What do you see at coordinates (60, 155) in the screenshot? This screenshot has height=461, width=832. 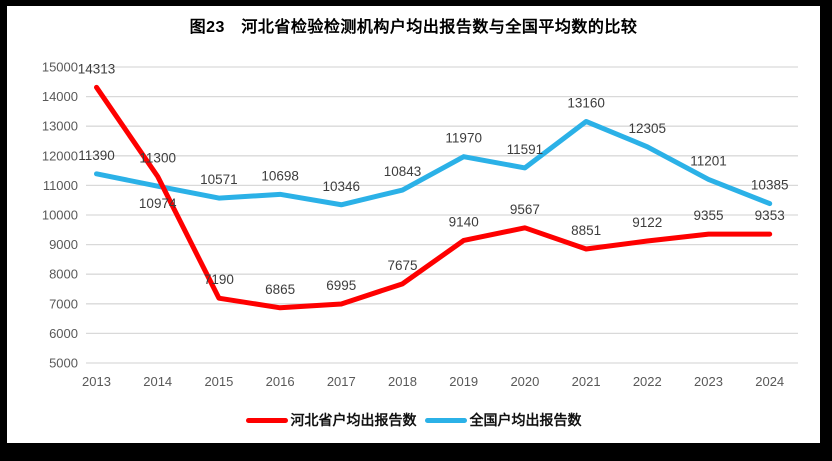 I see `y-tick-label: 12000` at bounding box center [60, 155].